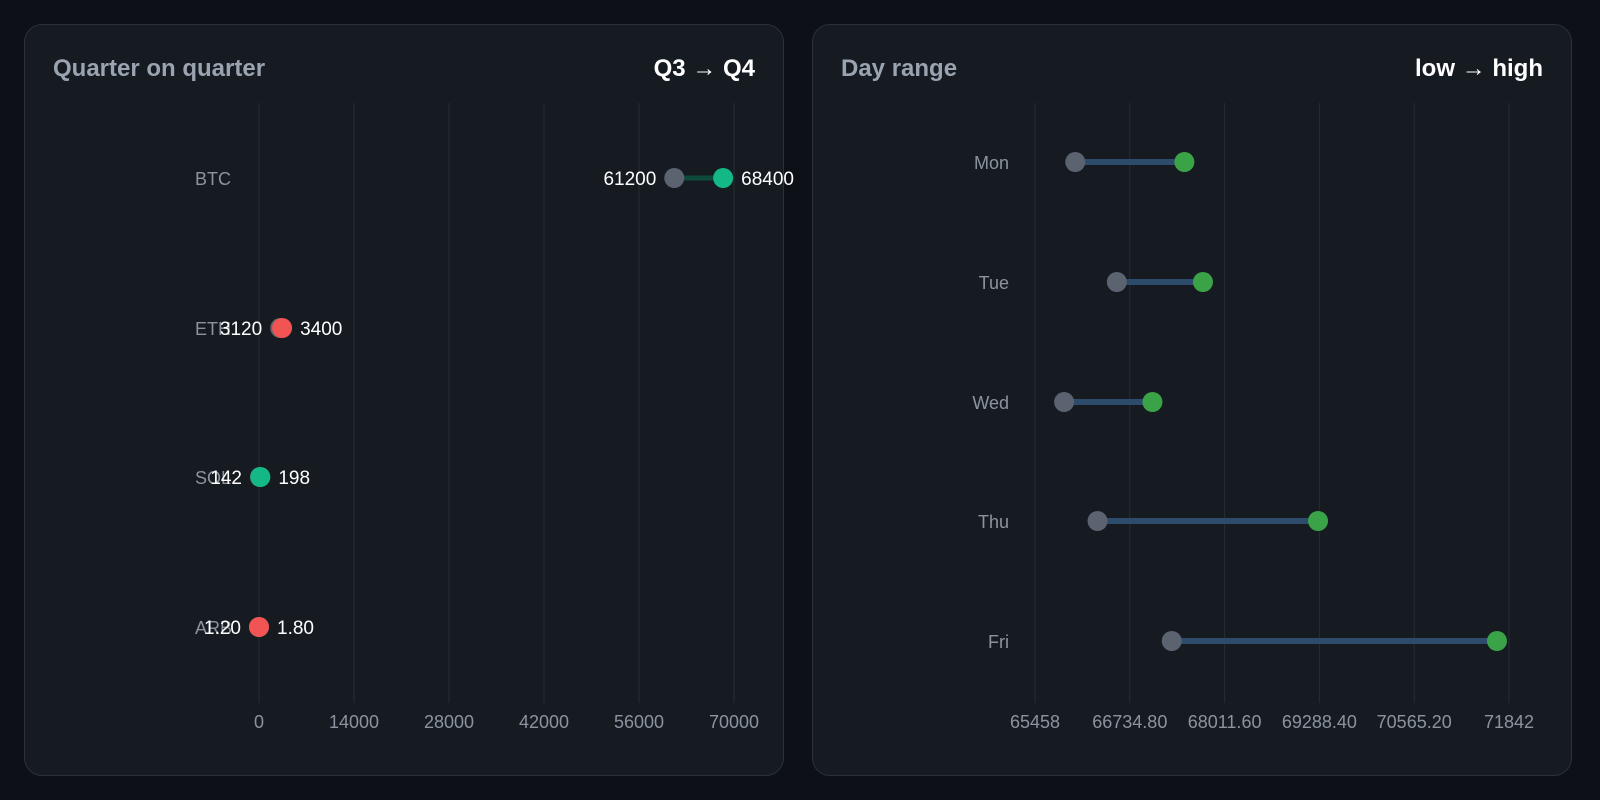 The width and height of the screenshot is (1600, 800). What do you see at coordinates (213, 179) in the screenshot?
I see `category-label: BTC` at bounding box center [213, 179].